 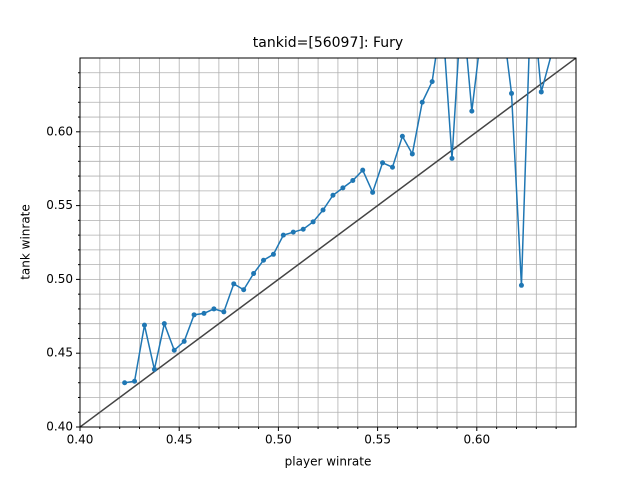 What do you see at coordinates (59, 205) in the screenshot?
I see `y-tick-label: 0.55` at bounding box center [59, 205].